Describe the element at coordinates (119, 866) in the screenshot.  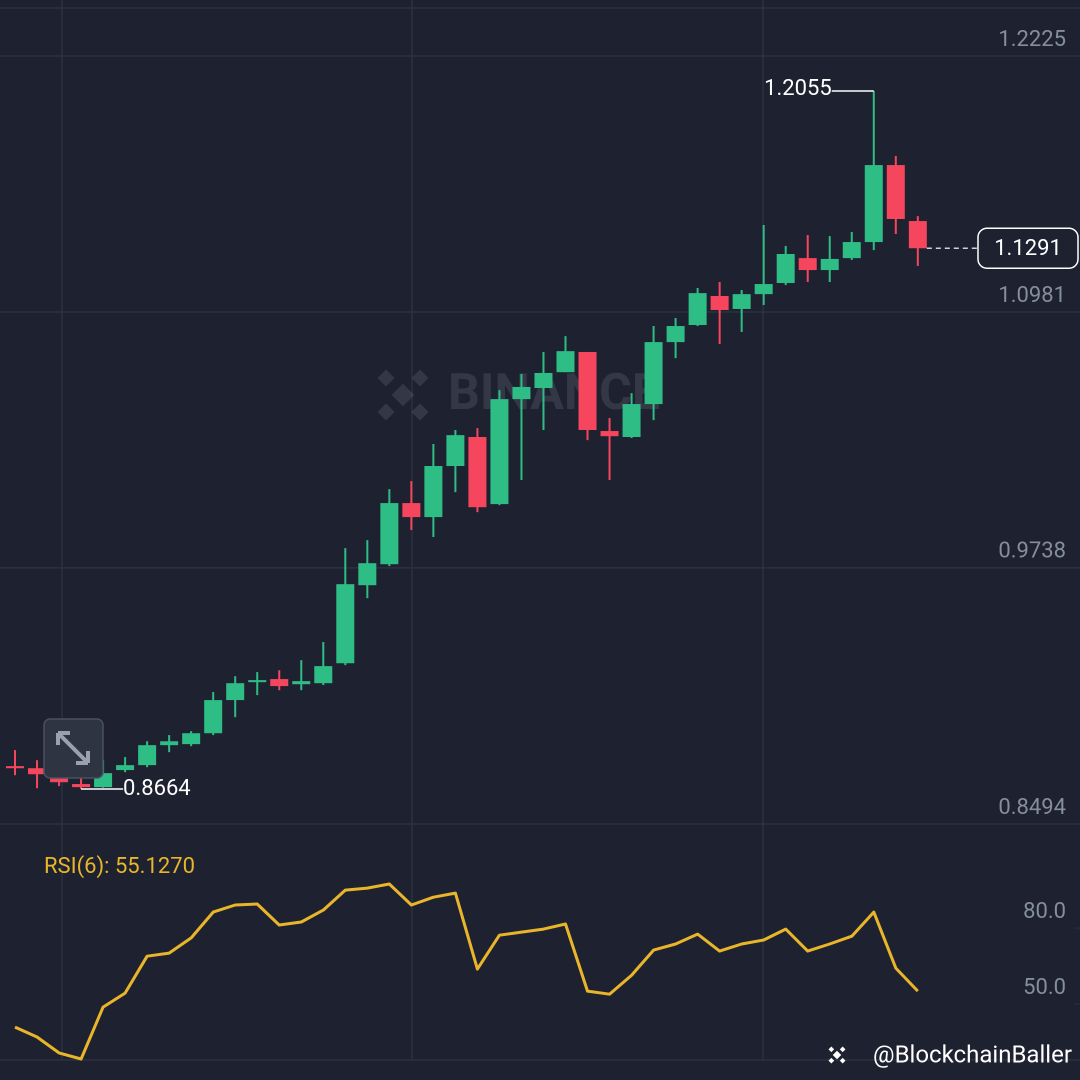
I see `indicator-title: RSI(6): 55.1270` at that location.